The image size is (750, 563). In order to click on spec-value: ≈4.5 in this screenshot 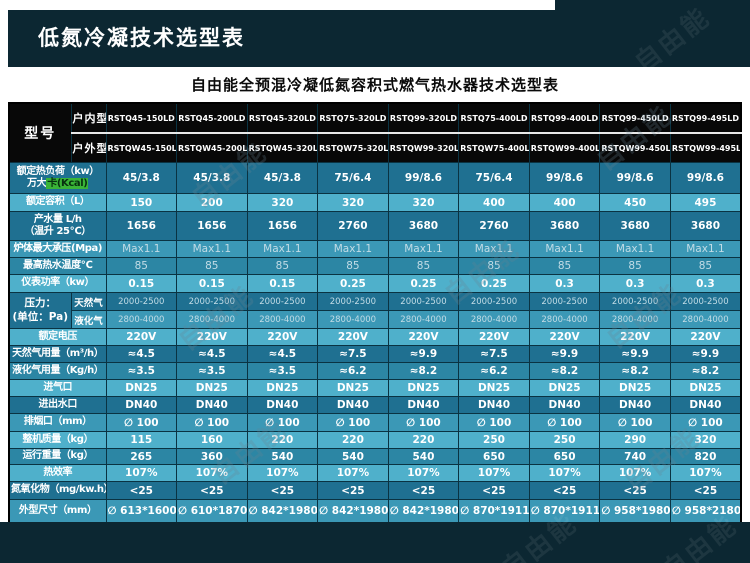, I will do `click(212, 354)`.